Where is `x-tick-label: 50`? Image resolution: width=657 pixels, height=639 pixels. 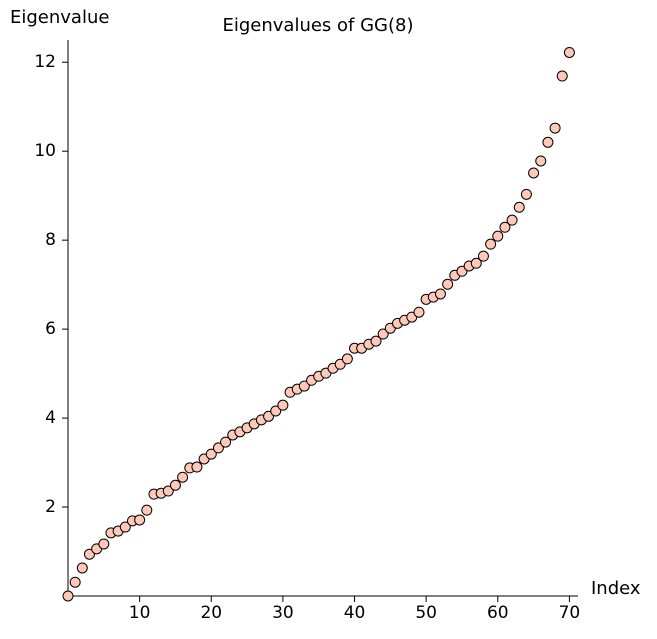 x-tick-label: 50 is located at coordinates (426, 613).